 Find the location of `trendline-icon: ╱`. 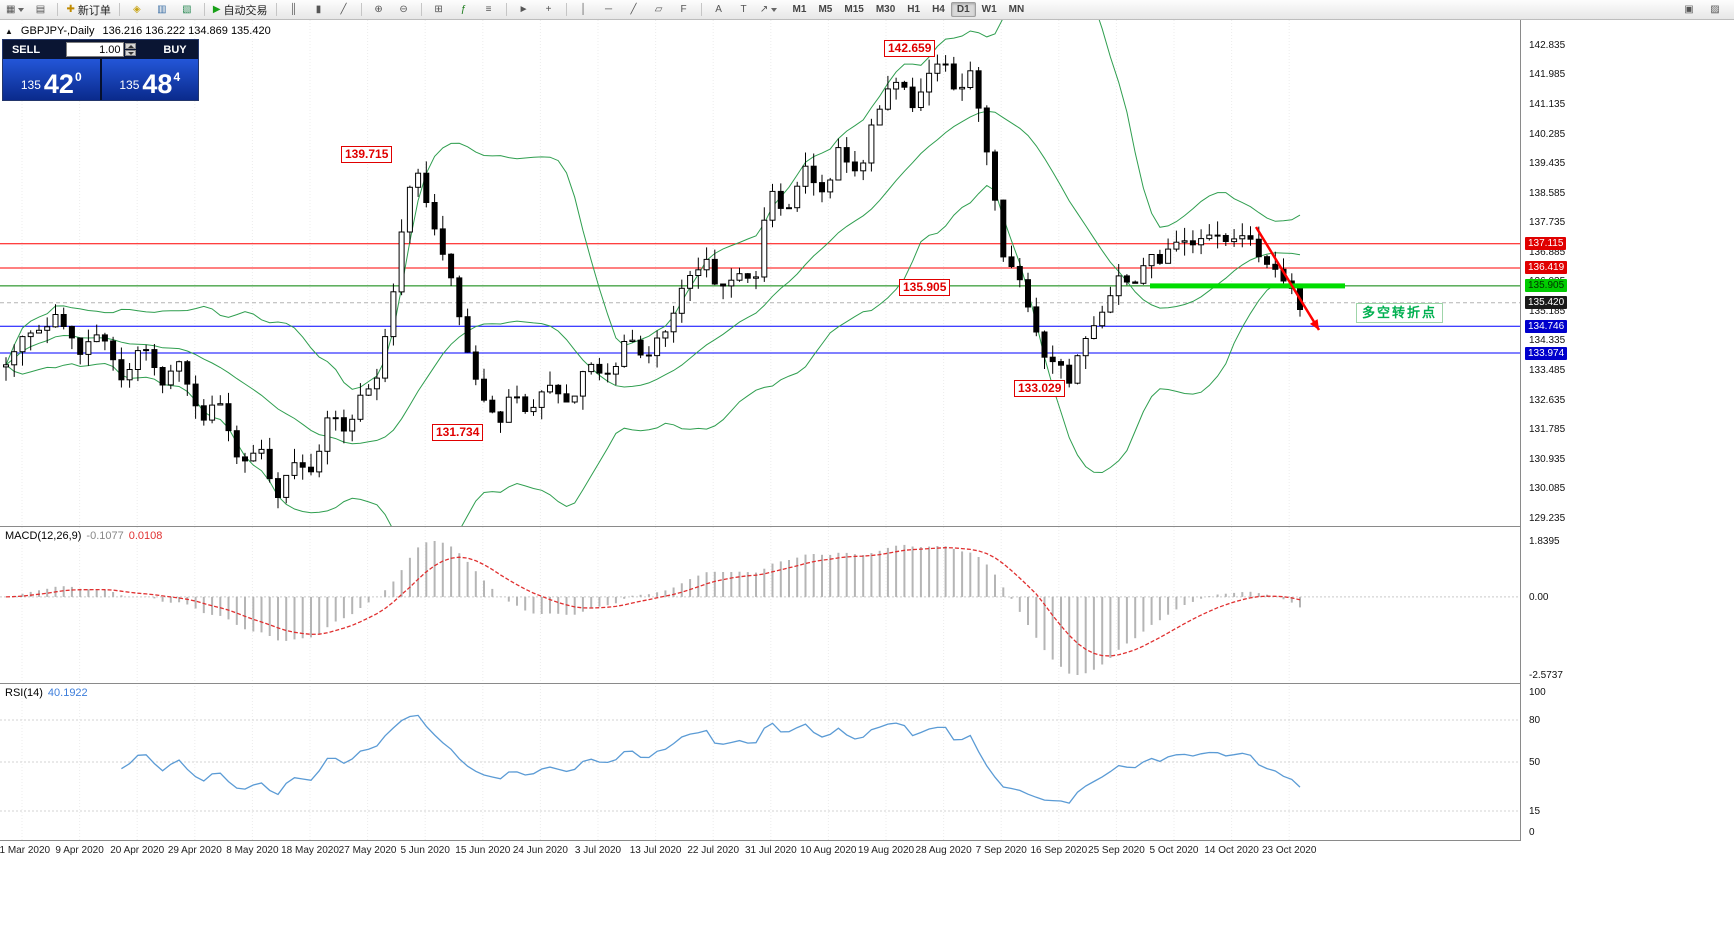

trendline-icon: ╱ is located at coordinates (634, 10).